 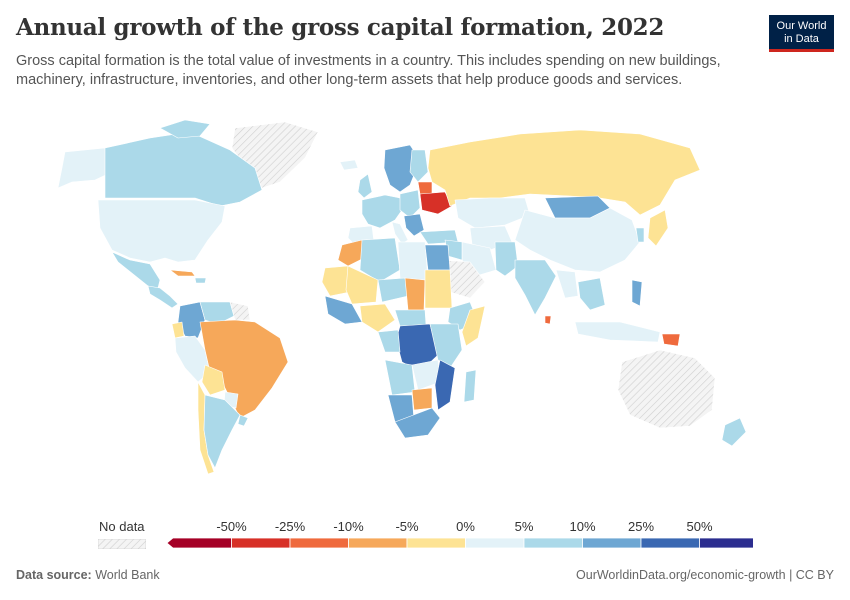 What do you see at coordinates (349, 165) in the screenshot?
I see `country-iceland` at bounding box center [349, 165].